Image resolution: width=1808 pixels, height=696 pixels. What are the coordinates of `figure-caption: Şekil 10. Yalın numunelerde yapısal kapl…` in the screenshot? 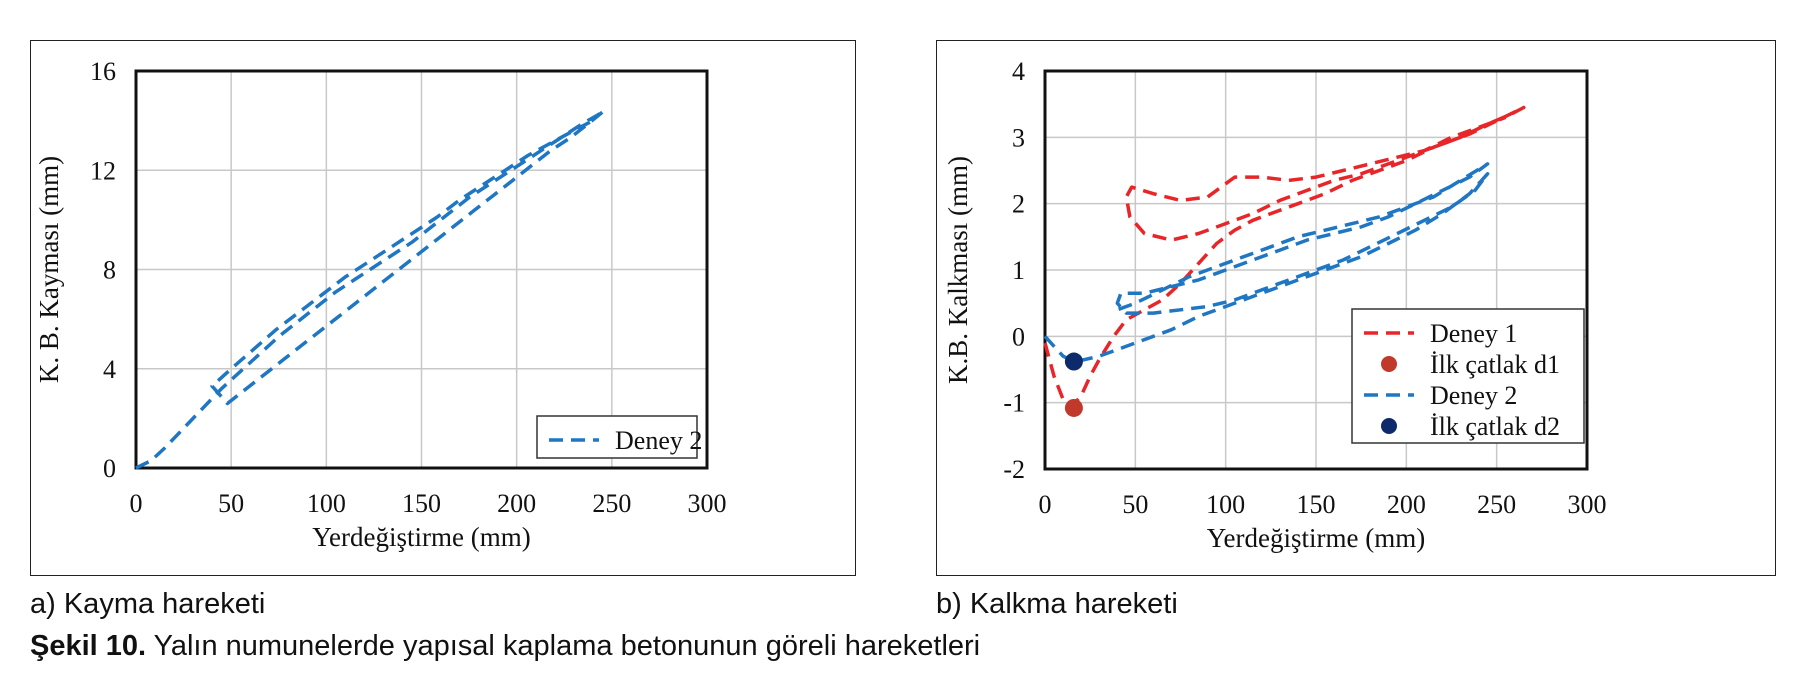 It's located at (505, 646).